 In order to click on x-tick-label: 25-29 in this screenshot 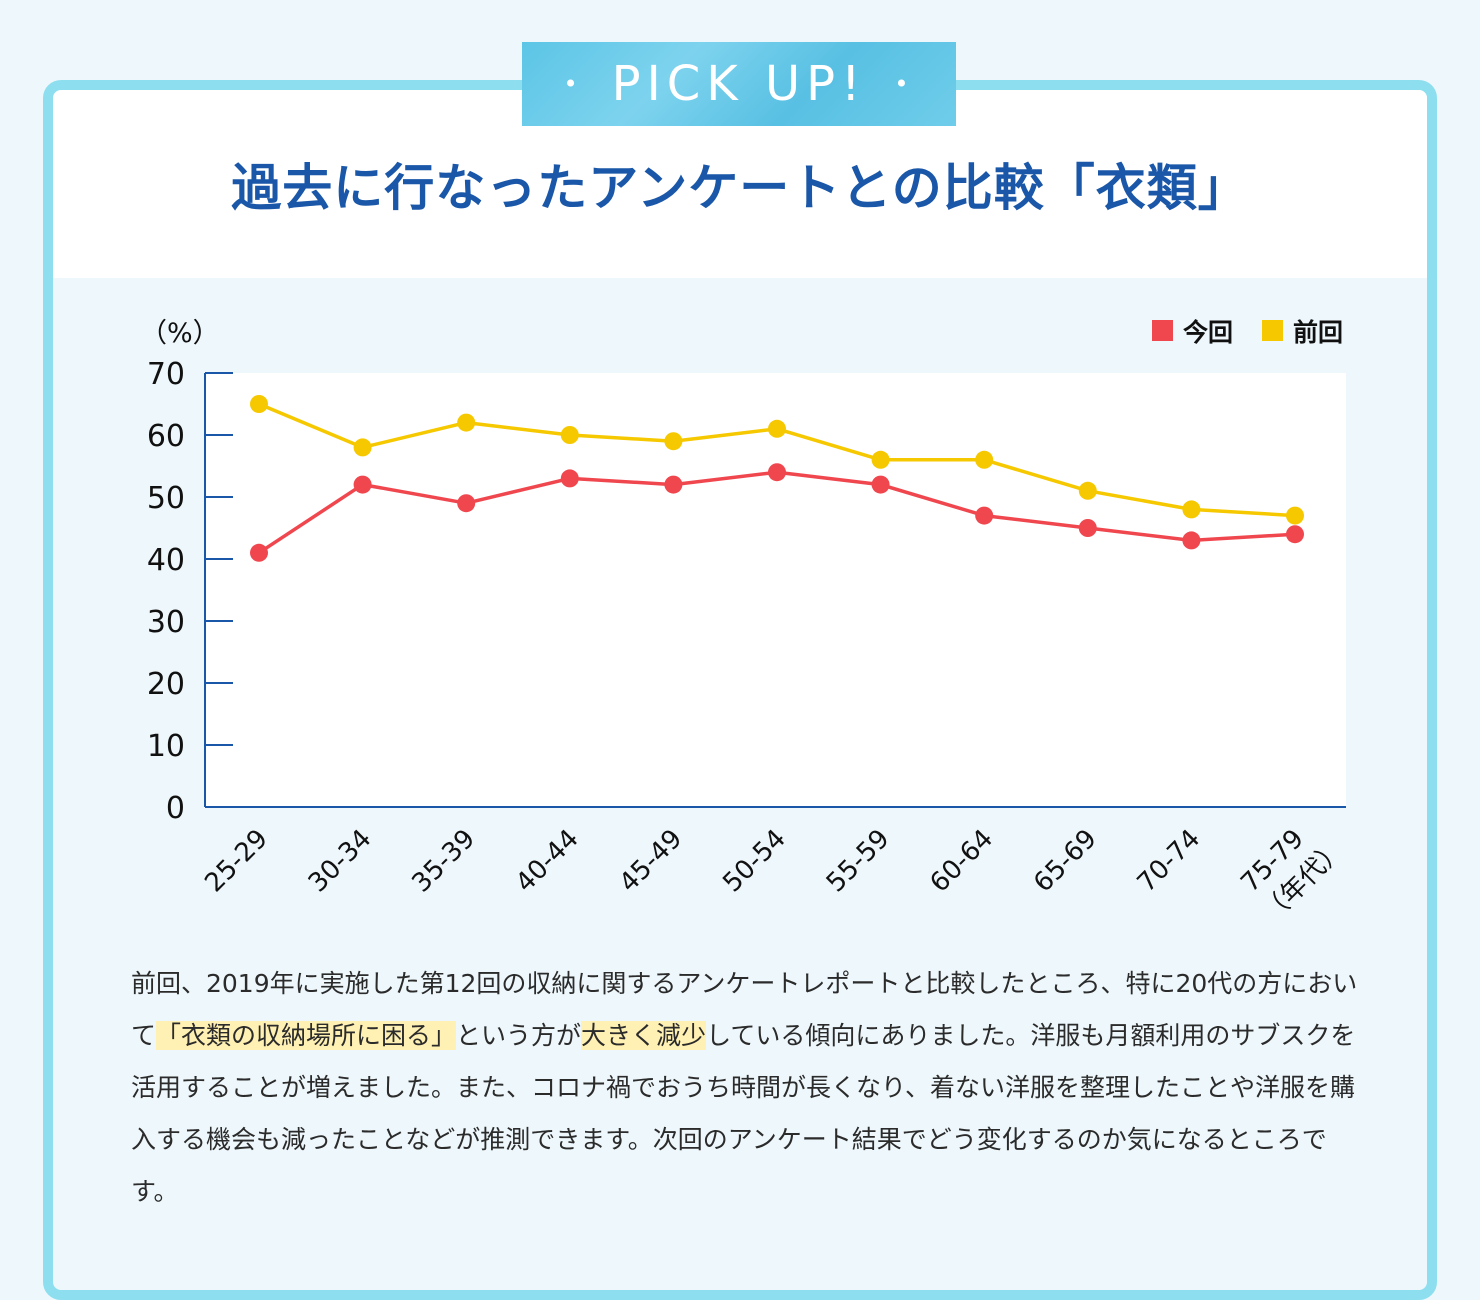, I will do `click(236, 861)`.